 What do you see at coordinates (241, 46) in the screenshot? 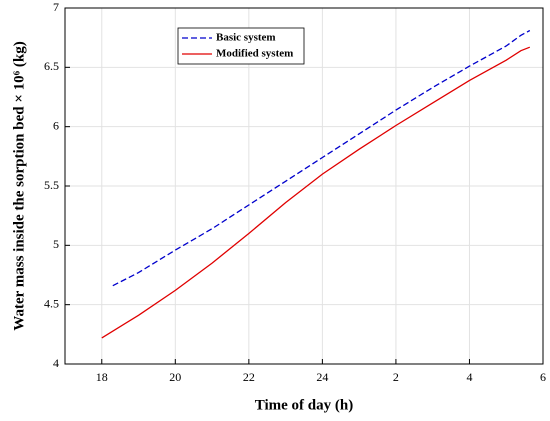
I see `legend-box` at bounding box center [241, 46].